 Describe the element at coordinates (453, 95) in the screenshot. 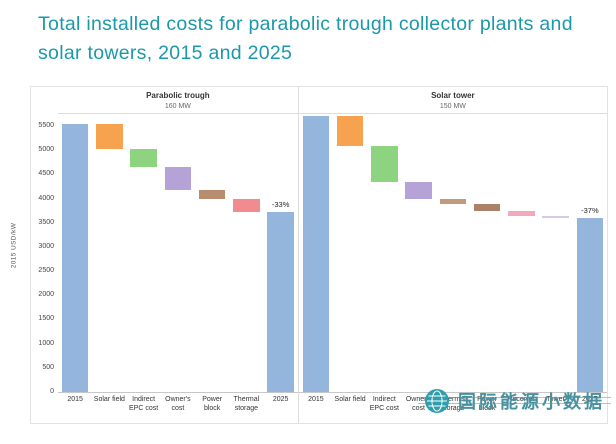

I see `panel-title: Solar tower` at that location.